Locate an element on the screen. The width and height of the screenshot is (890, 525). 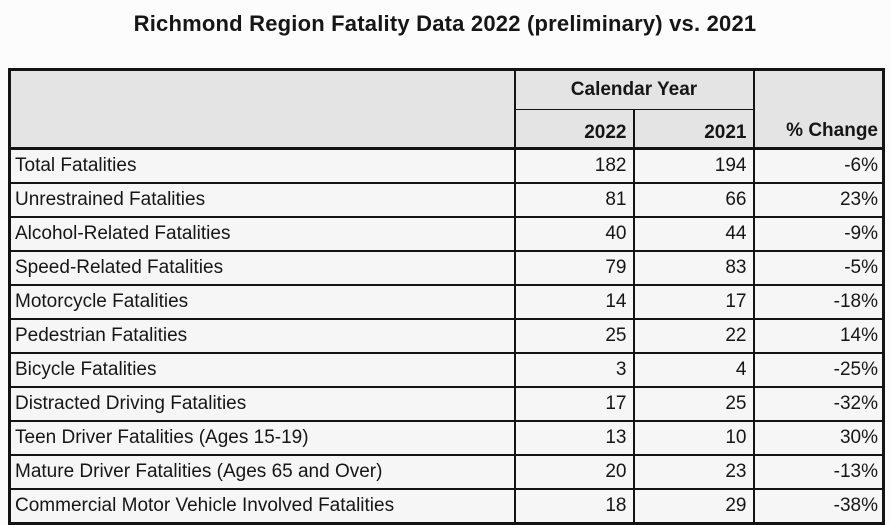
column-header-2021: 2021 is located at coordinates (693, 129).